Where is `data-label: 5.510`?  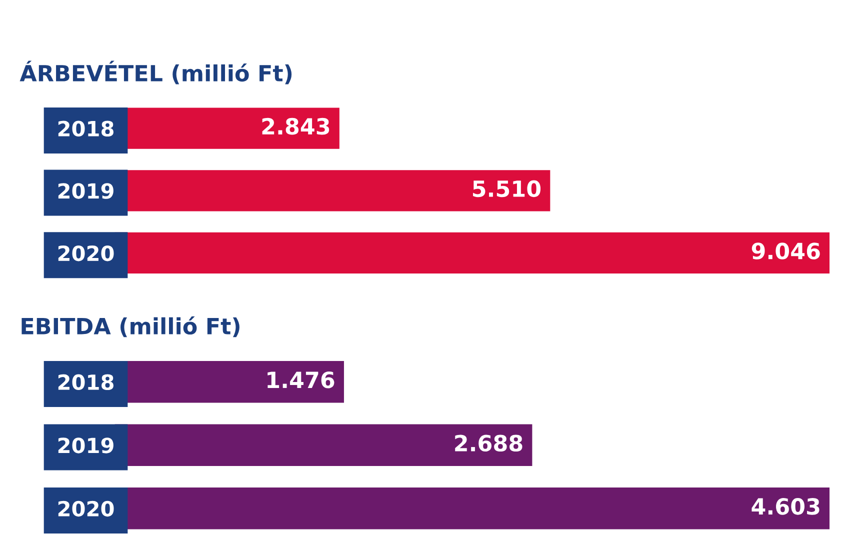
data-label: 5.510 is located at coordinates (507, 189).